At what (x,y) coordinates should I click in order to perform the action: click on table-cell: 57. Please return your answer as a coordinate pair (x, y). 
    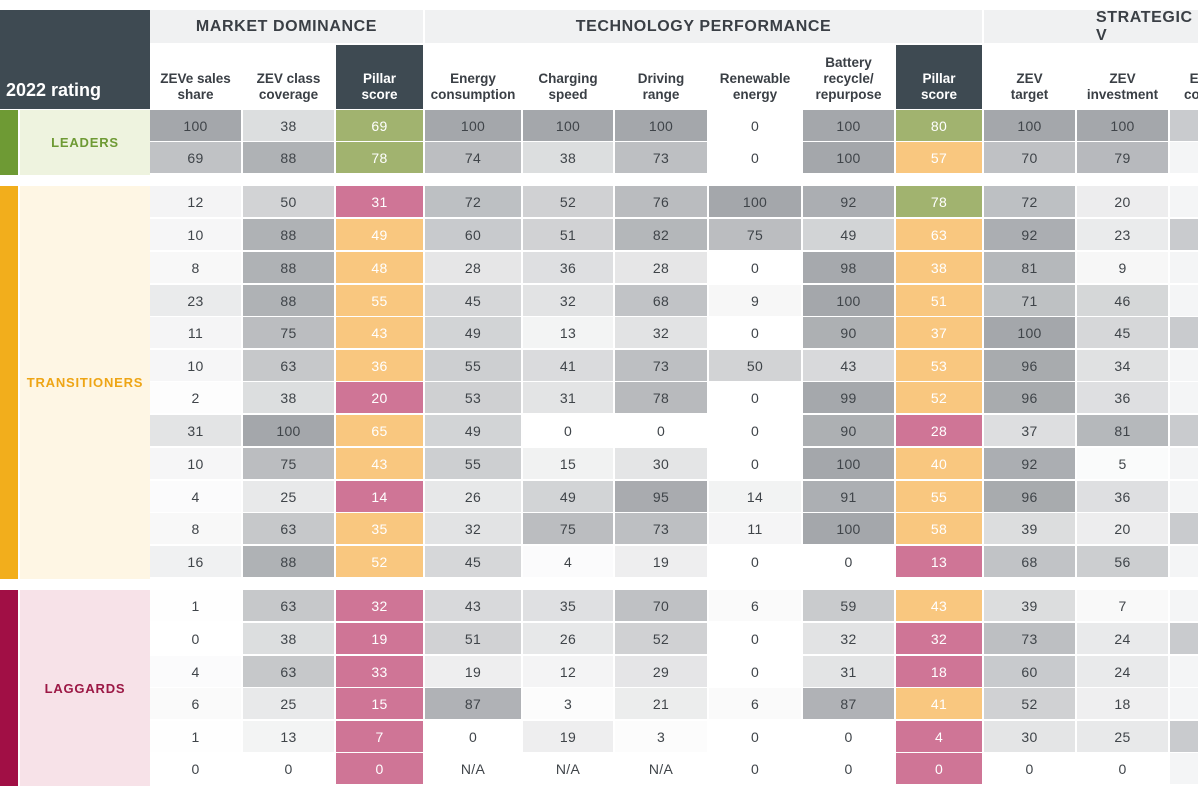
    Looking at the image, I should click on (939, 157).